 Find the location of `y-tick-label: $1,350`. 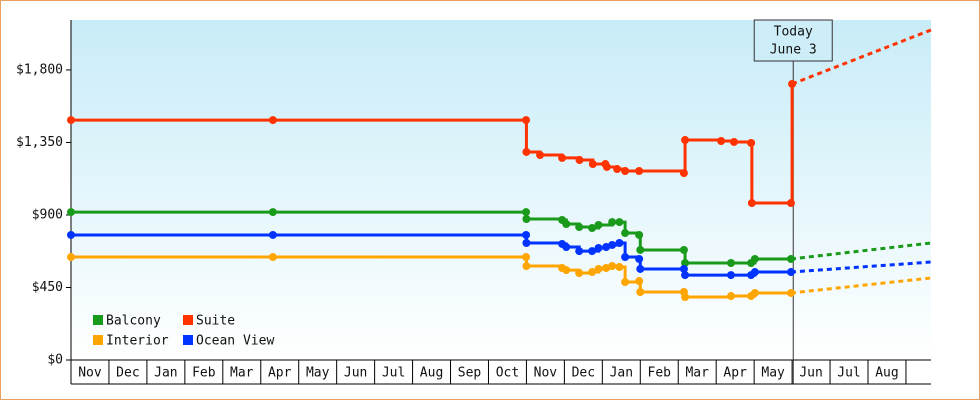

y-tick-label: $1,350 is located at coordinates (39, 142).